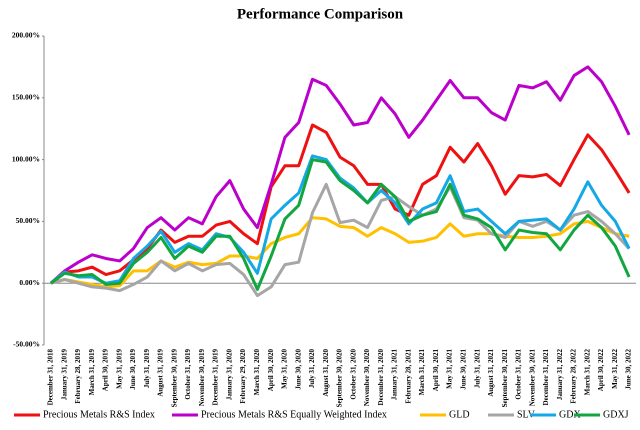  What do you see at coordinates (271, 370) in the screenshot?
I see `x-tick-label: April 30, 2020` at bounding box center [271, 370].